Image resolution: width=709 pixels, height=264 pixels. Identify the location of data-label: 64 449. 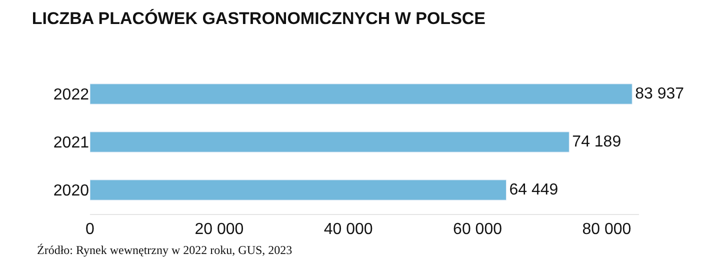
(533, 190).